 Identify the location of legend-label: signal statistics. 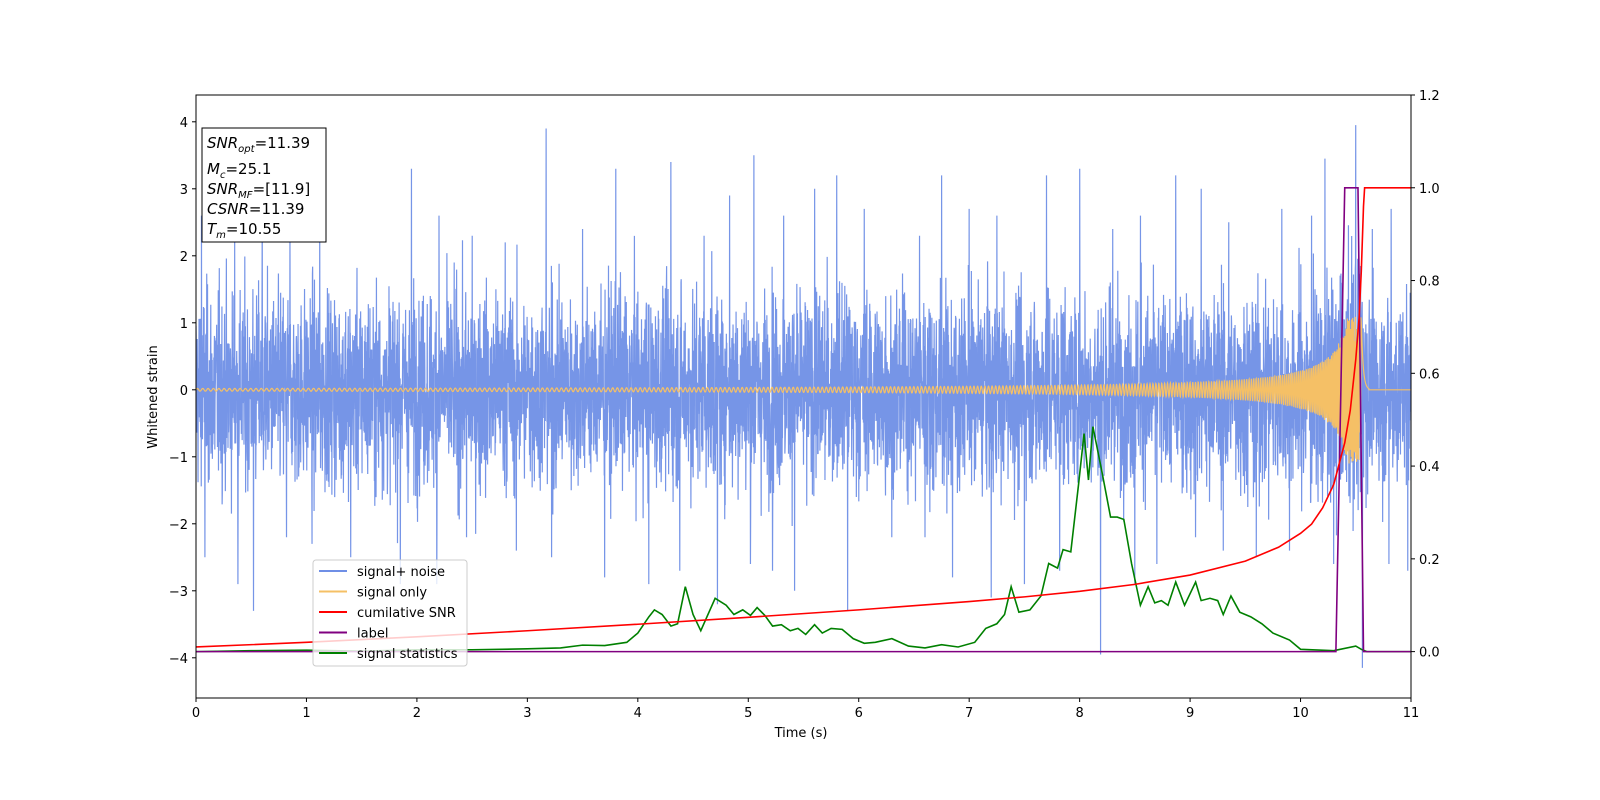
(407, 654).